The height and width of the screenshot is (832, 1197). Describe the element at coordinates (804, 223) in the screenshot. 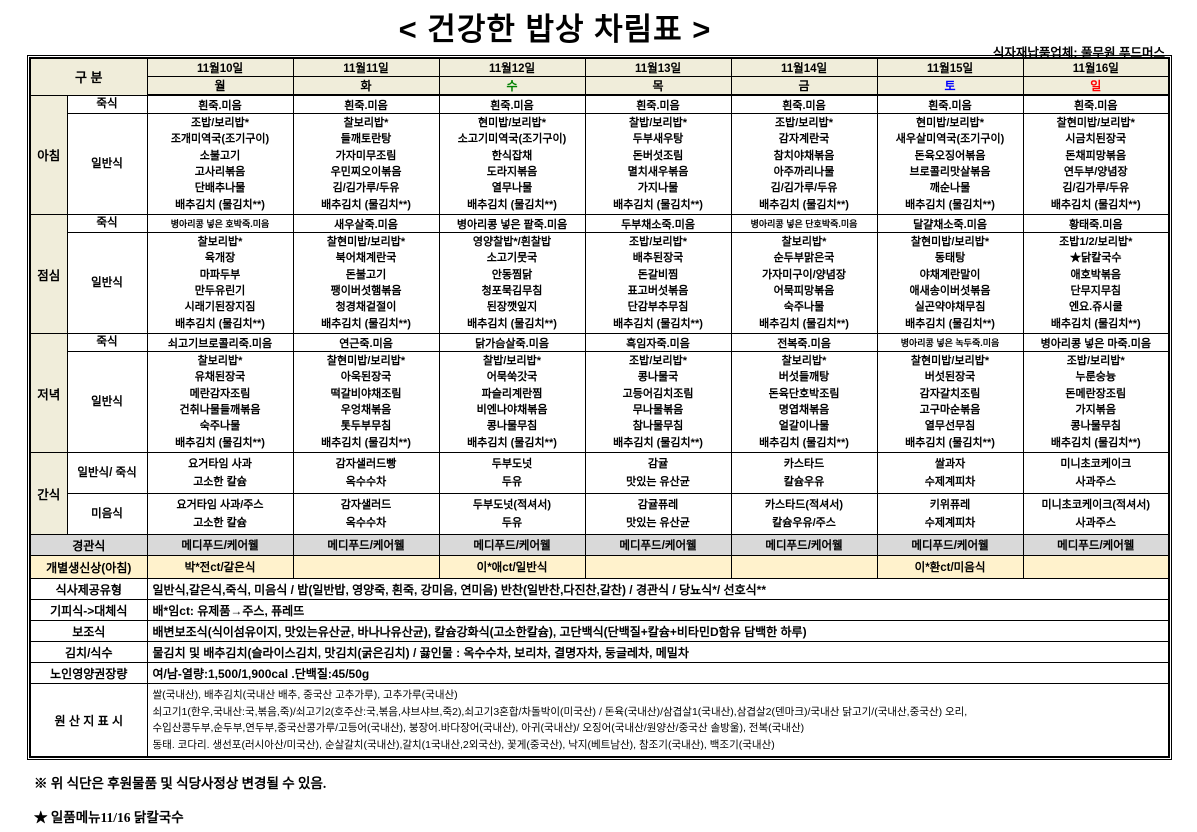

I see `porridge-cell: 병아리콩 넣은 단호박죽.미음` at that location.